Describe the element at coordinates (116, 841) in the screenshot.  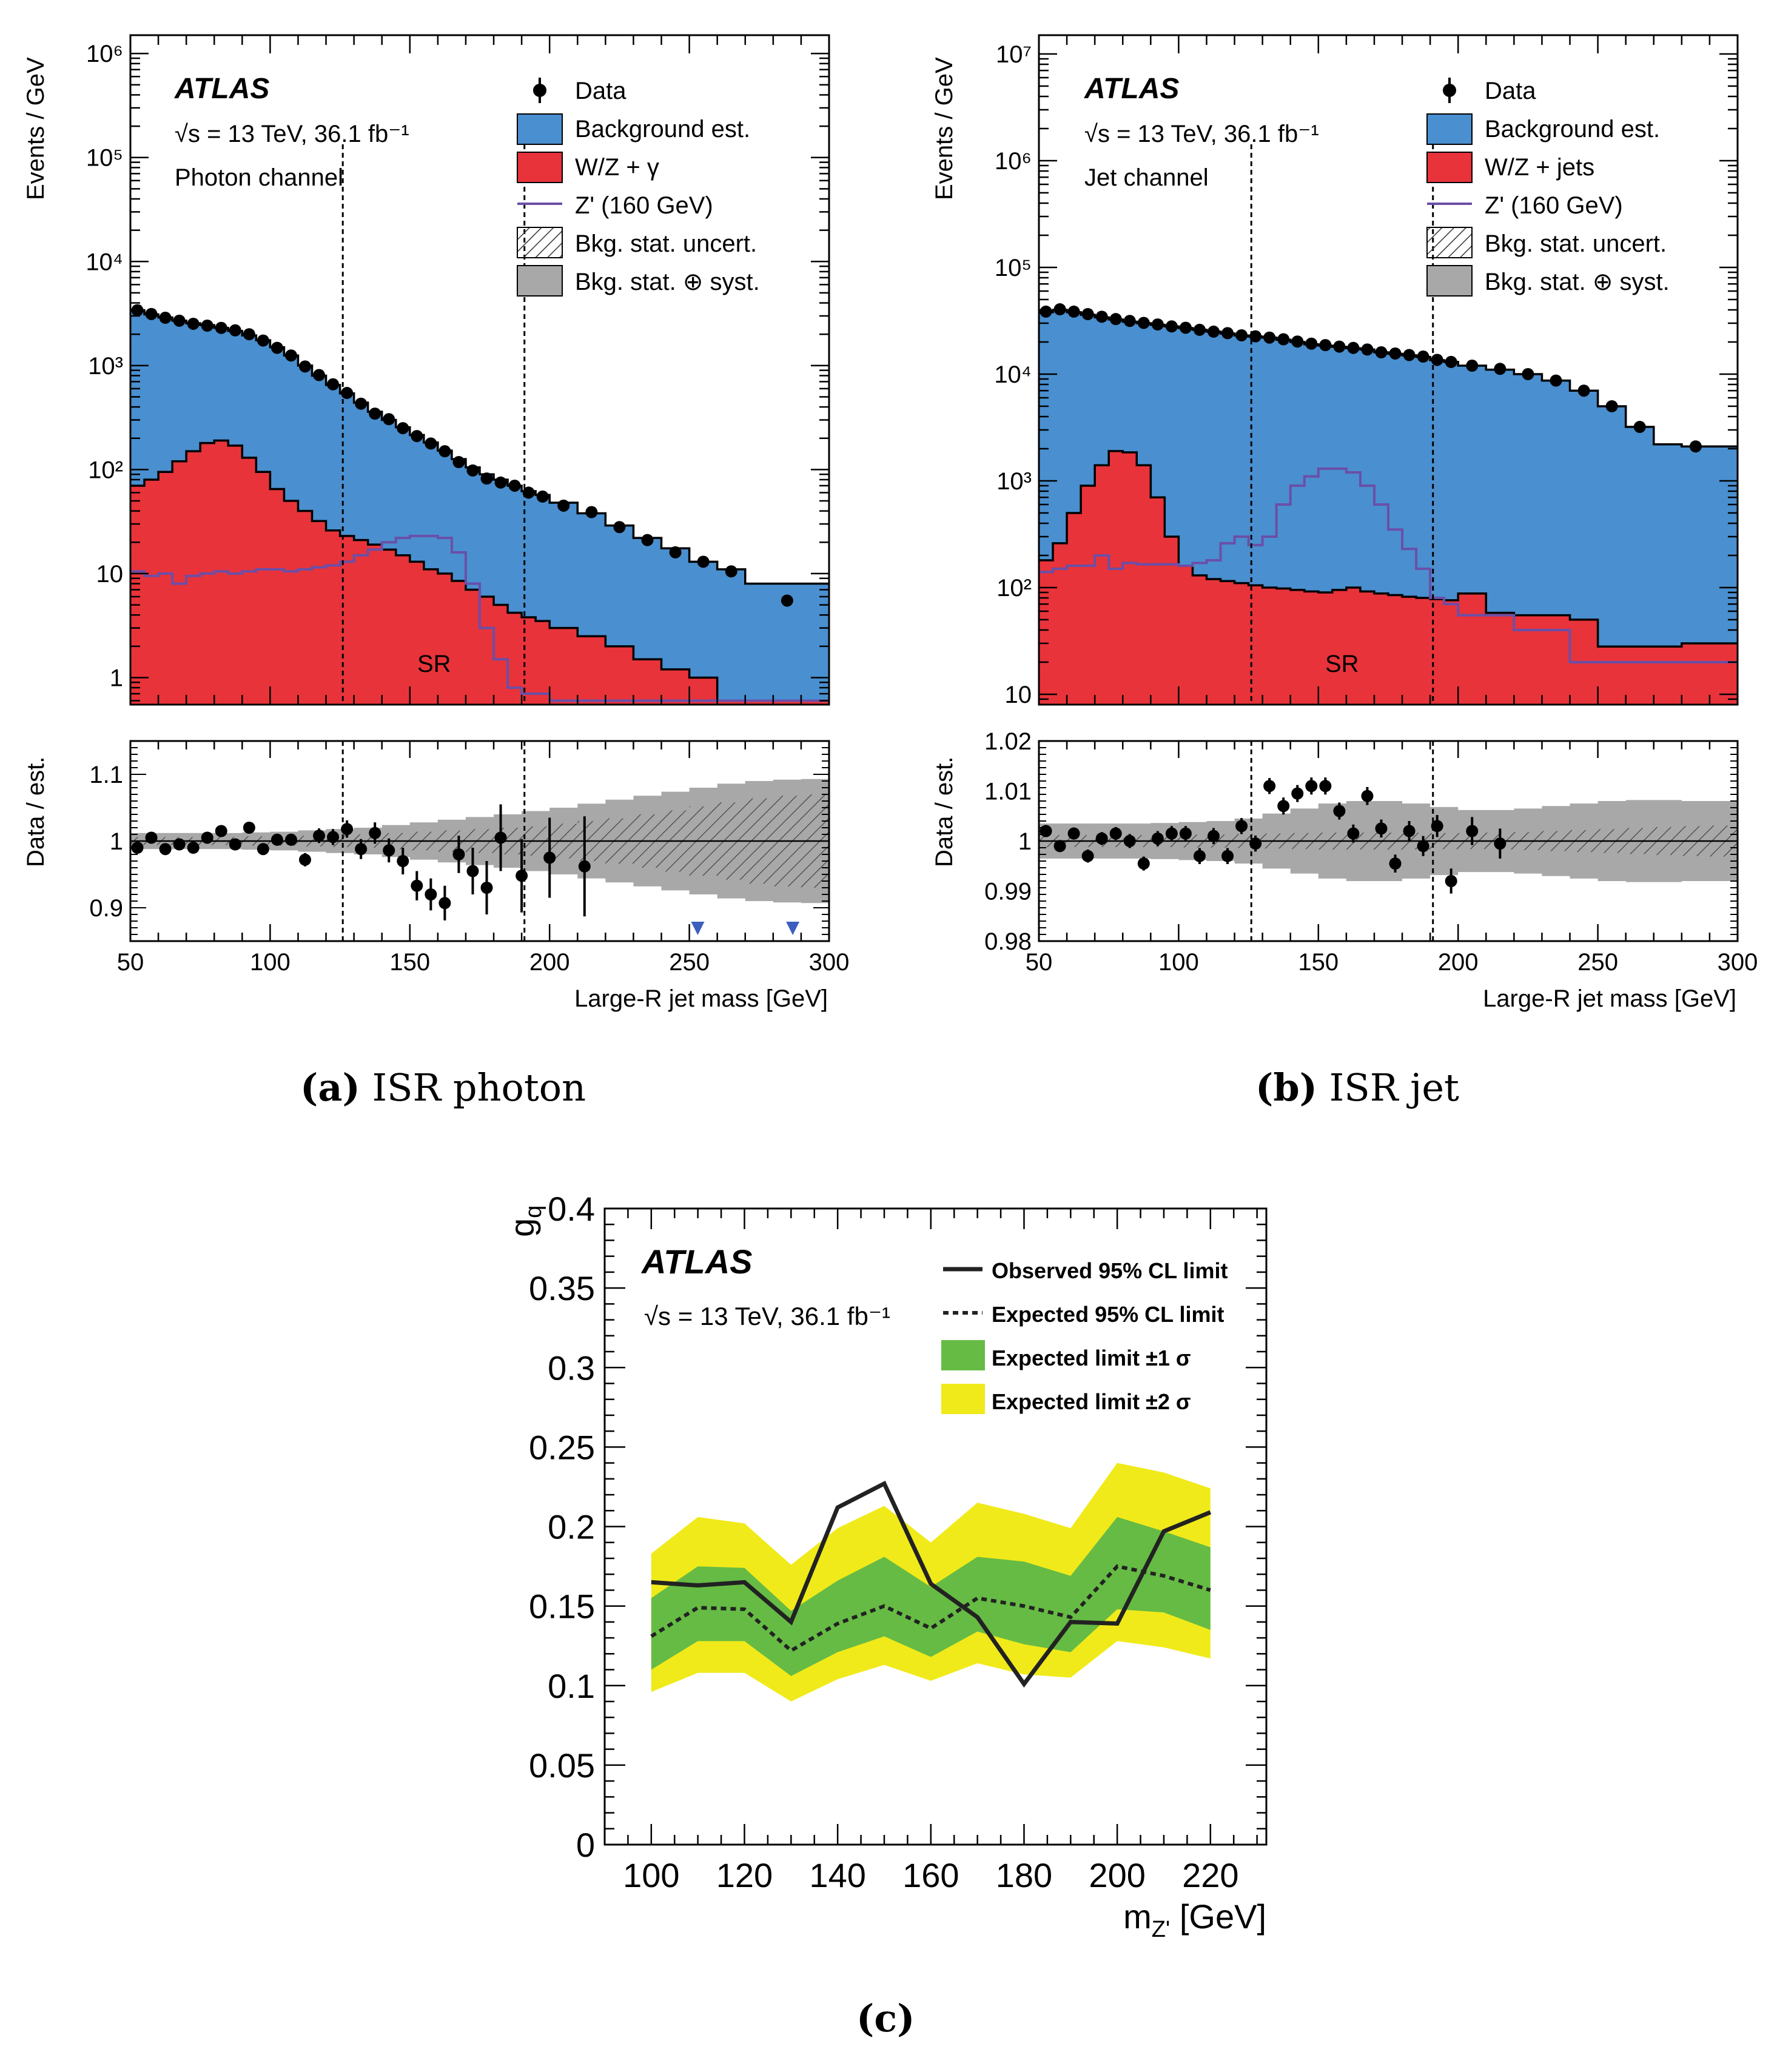
I see `ratio-y-tick-label: 1` at that location.